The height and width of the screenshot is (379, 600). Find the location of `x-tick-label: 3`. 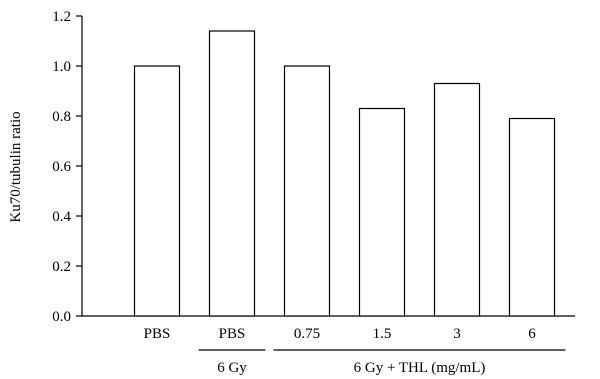

x-tick-label: 3 is located at coordinates (457, 334).